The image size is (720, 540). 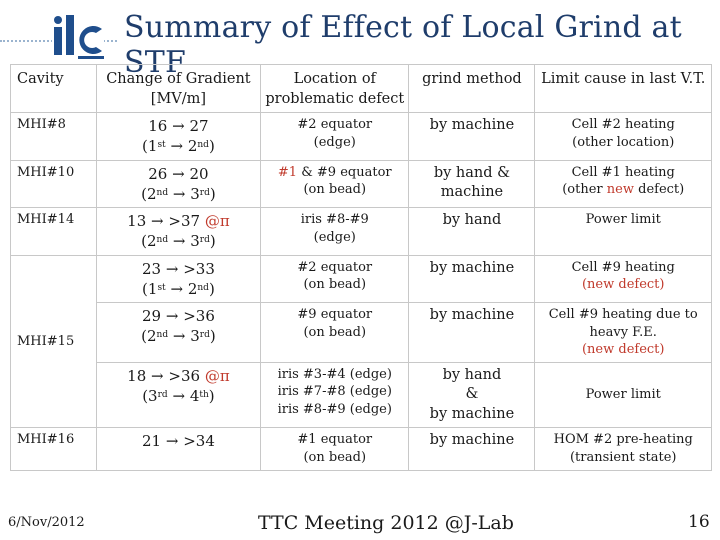 I want to click on location-cell: iris #8-#9 (edge), so click(x=335, y=231).